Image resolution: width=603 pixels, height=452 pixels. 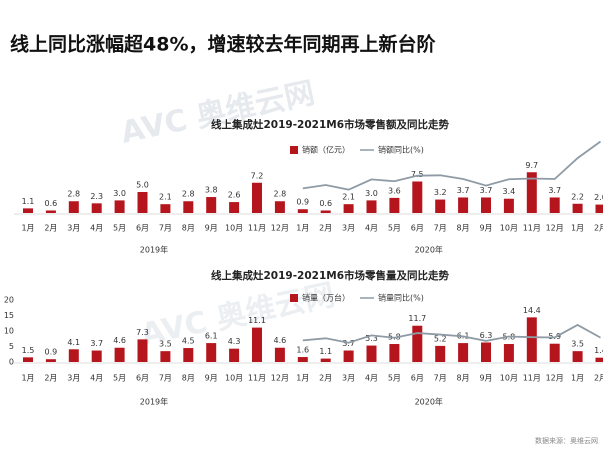 I want to click on yoy-line, so click(x=451, y=333).